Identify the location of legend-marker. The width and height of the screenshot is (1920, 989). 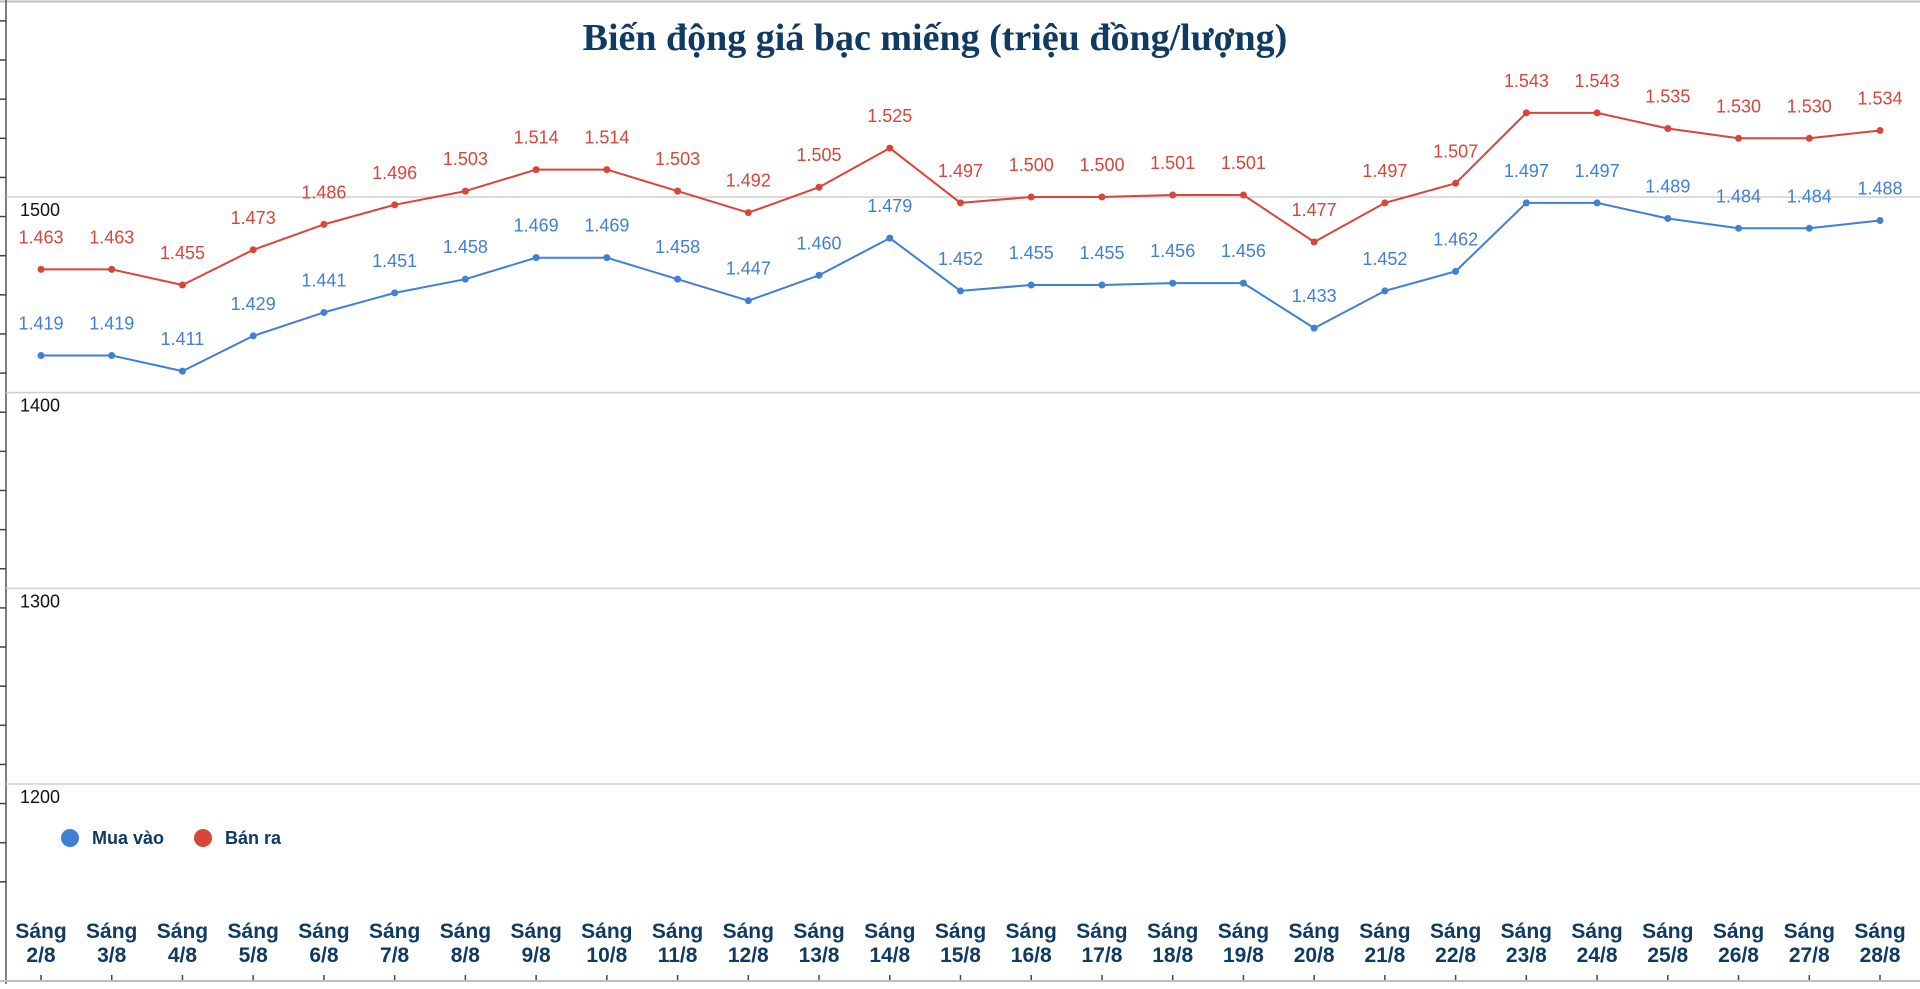
(70, 838).